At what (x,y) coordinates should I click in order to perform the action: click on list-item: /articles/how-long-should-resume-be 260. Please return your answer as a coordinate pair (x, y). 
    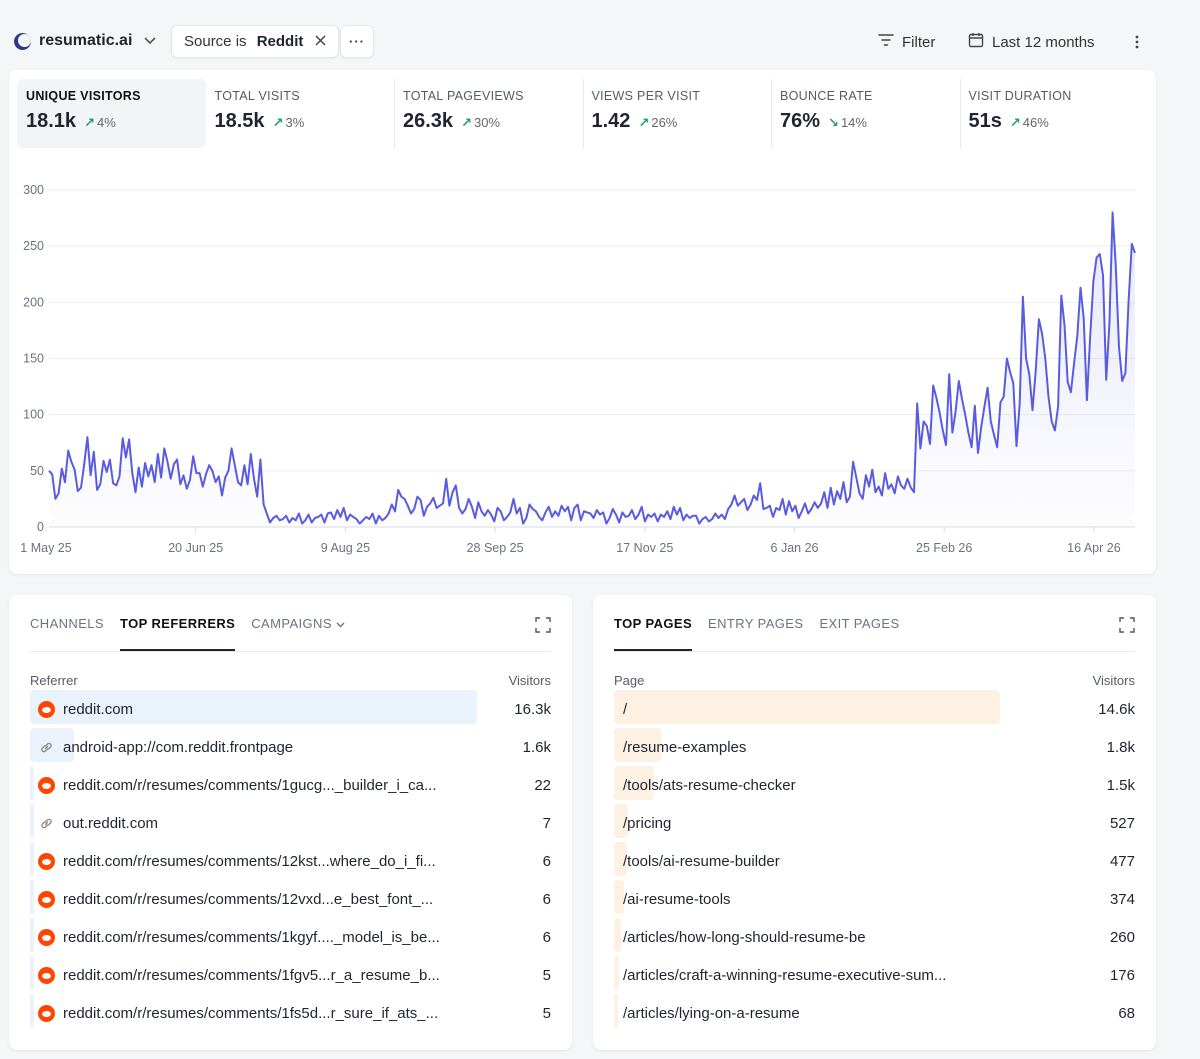
    Looking at the image, I should click on (874, 937).